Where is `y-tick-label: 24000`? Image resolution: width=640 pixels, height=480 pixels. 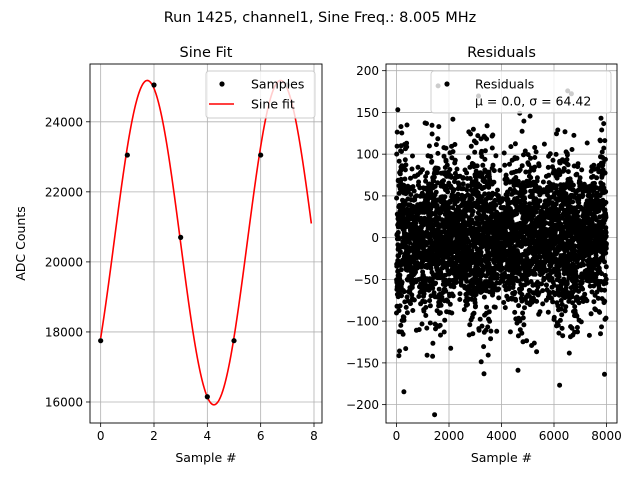
y-tick-label: 24000 is located at coordinates (64, 122).